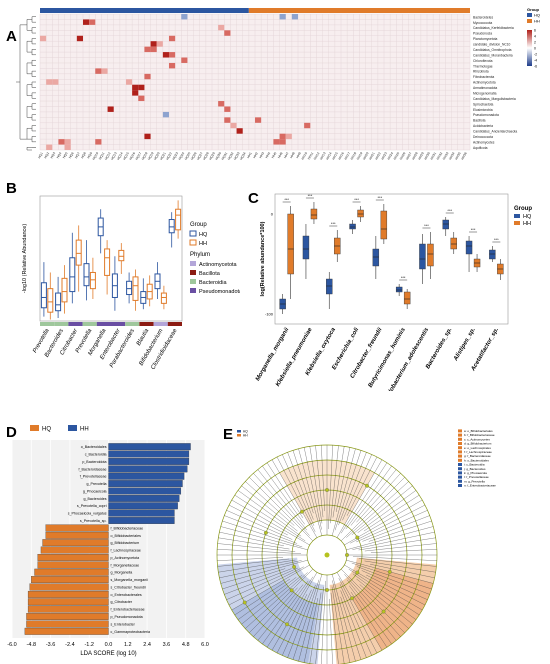  Describe the element at coordinates (126, 595) in the screenshot. I see `lda-bar-label: o_Enterobacterales` at that location.